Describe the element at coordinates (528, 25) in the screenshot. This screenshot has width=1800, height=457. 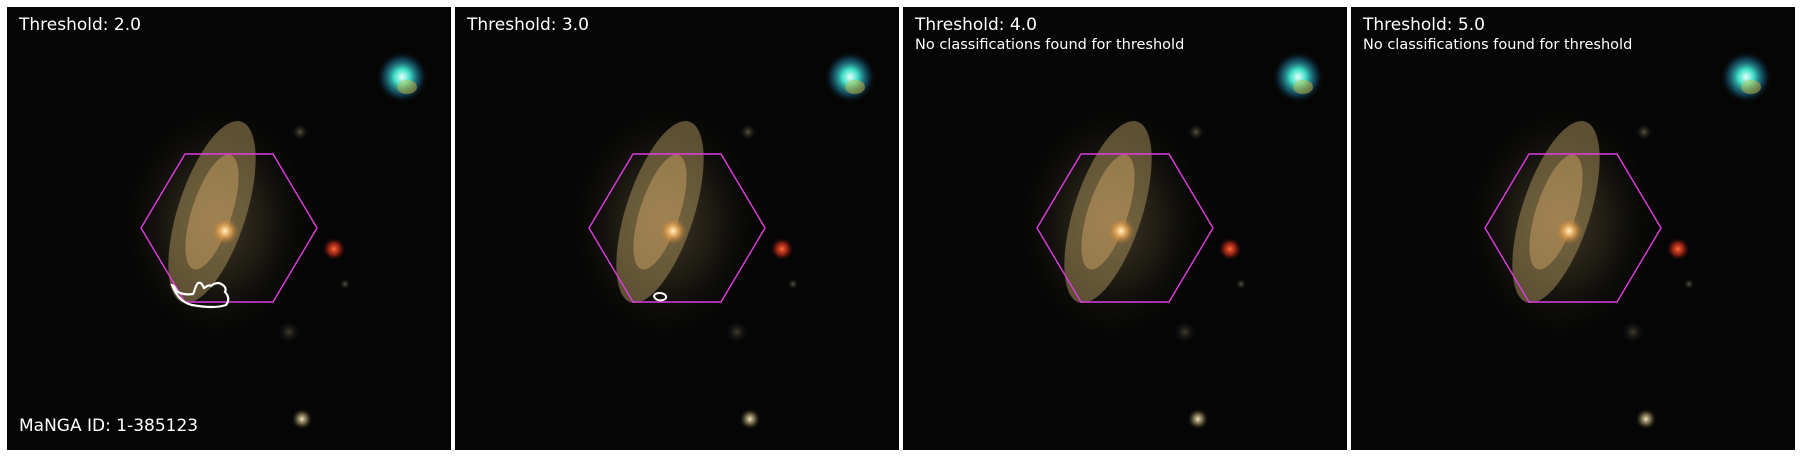
I see `panel-title: Threshold: 3.0` at that location.